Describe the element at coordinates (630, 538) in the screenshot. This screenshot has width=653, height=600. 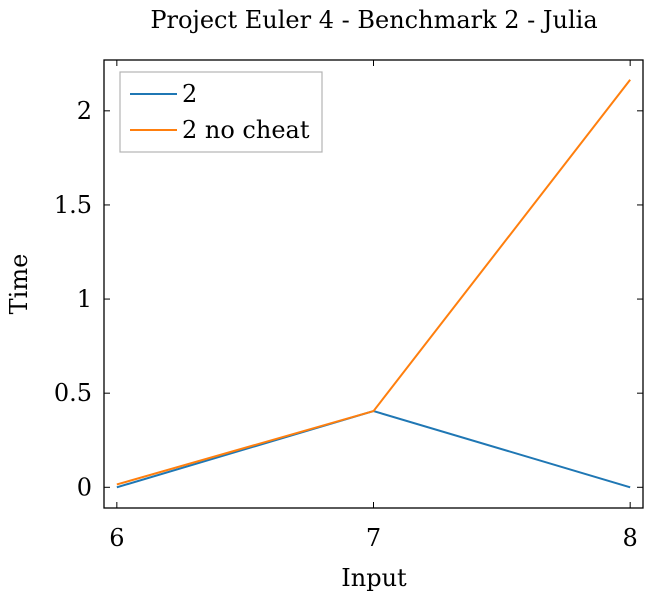
I see `x-tick-label: 8` at that location.